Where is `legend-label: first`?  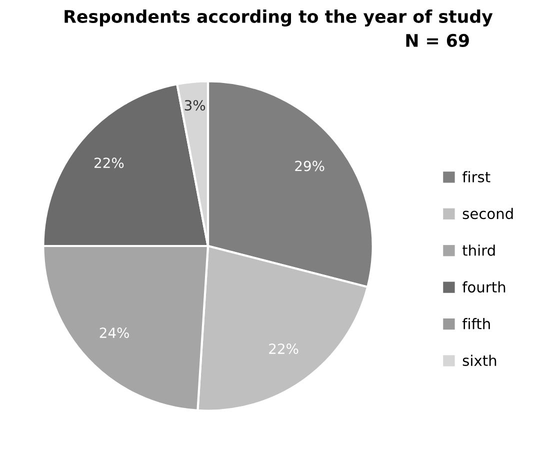
legend-label: first is located at coordinates (476, 176).